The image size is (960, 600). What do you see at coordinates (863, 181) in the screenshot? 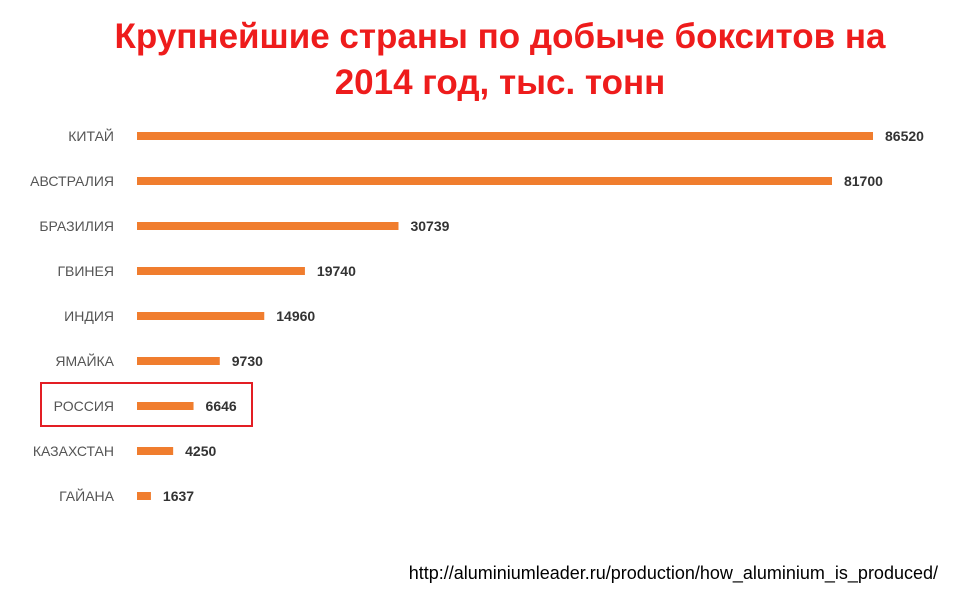
I see `data-label: 81700` at bounding box center [863, 181].